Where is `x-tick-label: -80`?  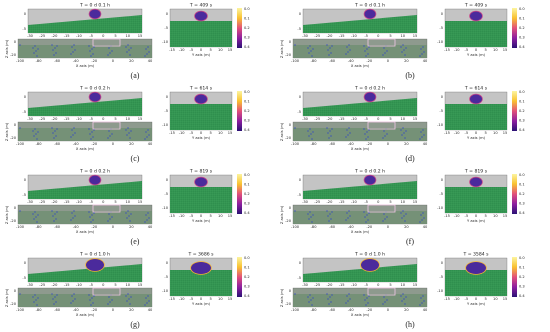
x-tick-label: -80 is located at coordinates (39, 144).